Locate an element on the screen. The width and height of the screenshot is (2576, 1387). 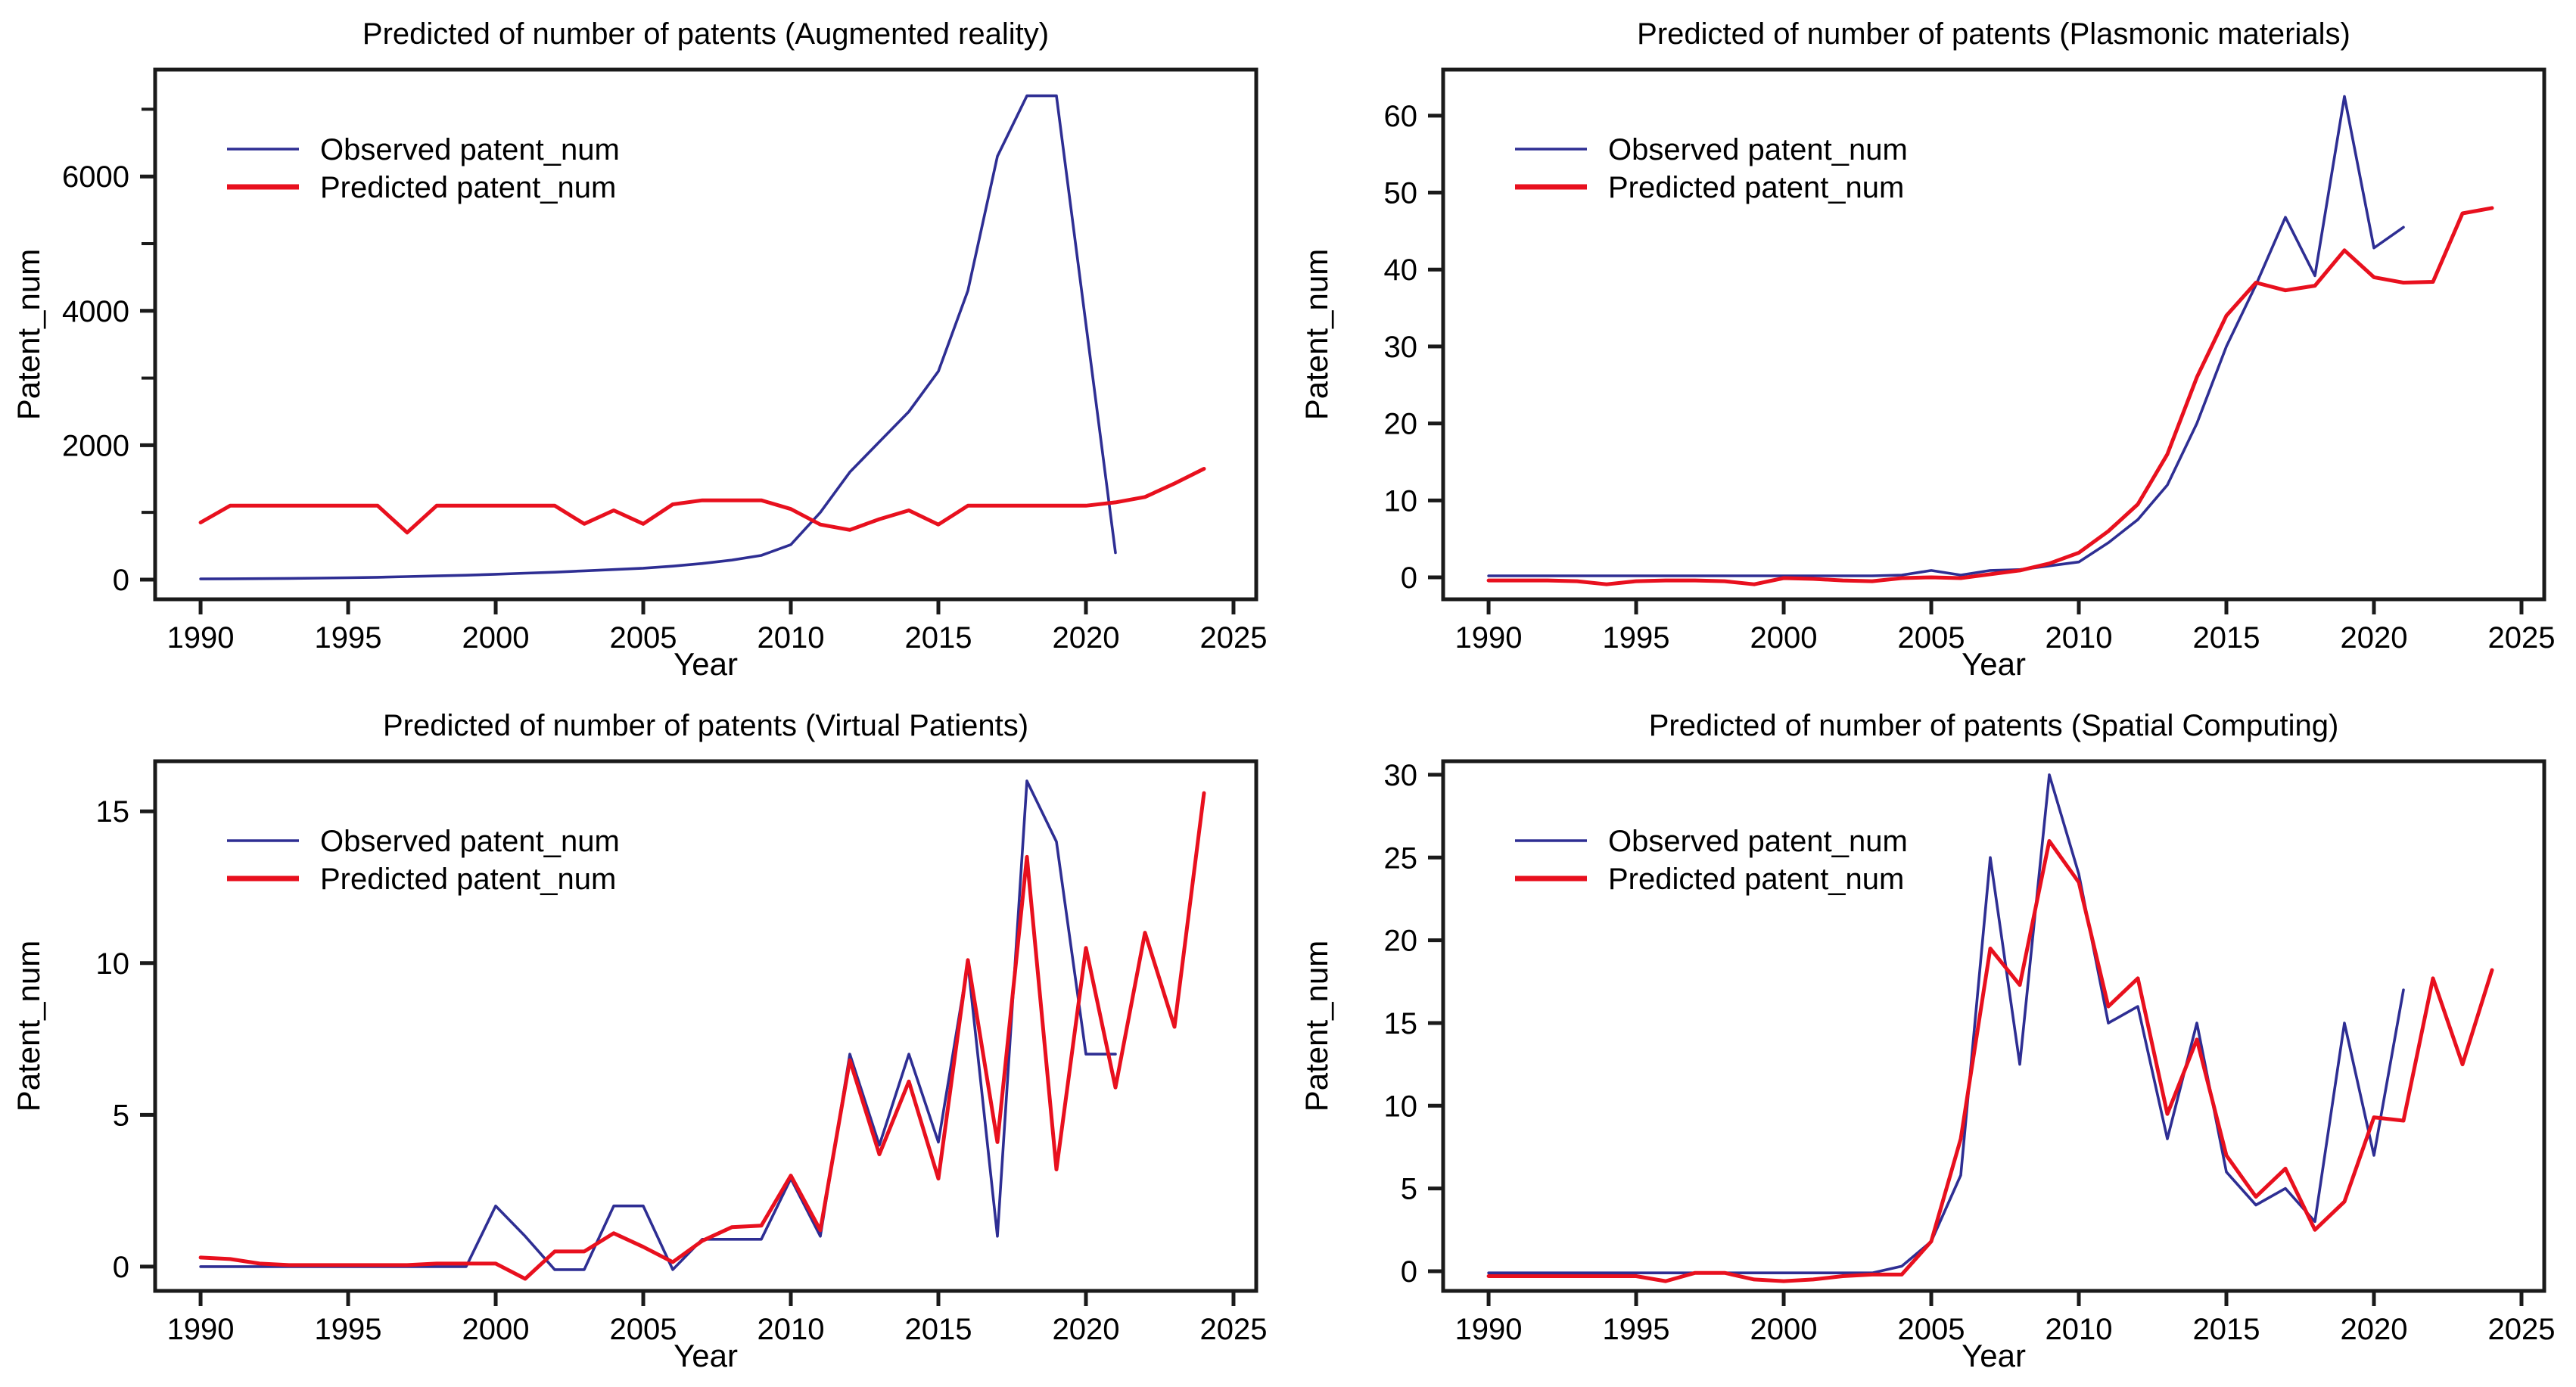
y-tick-label: 50 is located at coordinates (1401, 193).